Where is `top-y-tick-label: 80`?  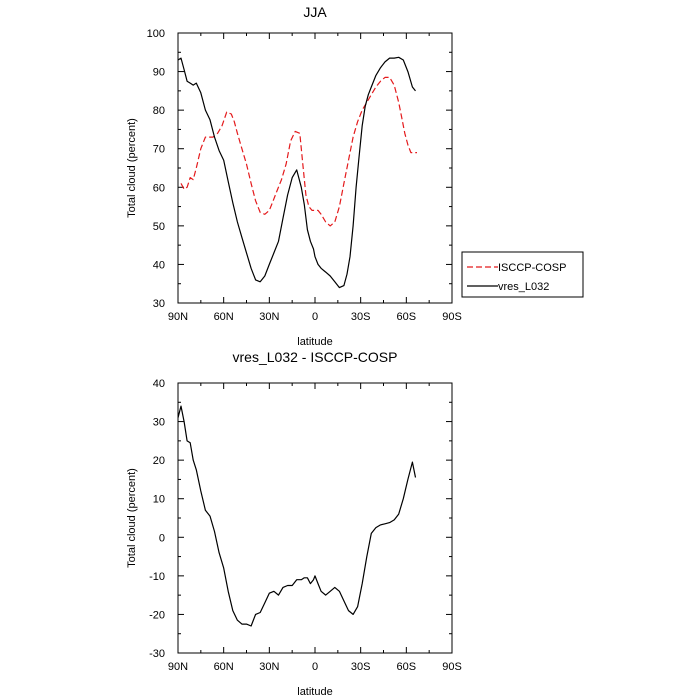 top-y-tick-label: 80 is located at coordinates (159, 111).